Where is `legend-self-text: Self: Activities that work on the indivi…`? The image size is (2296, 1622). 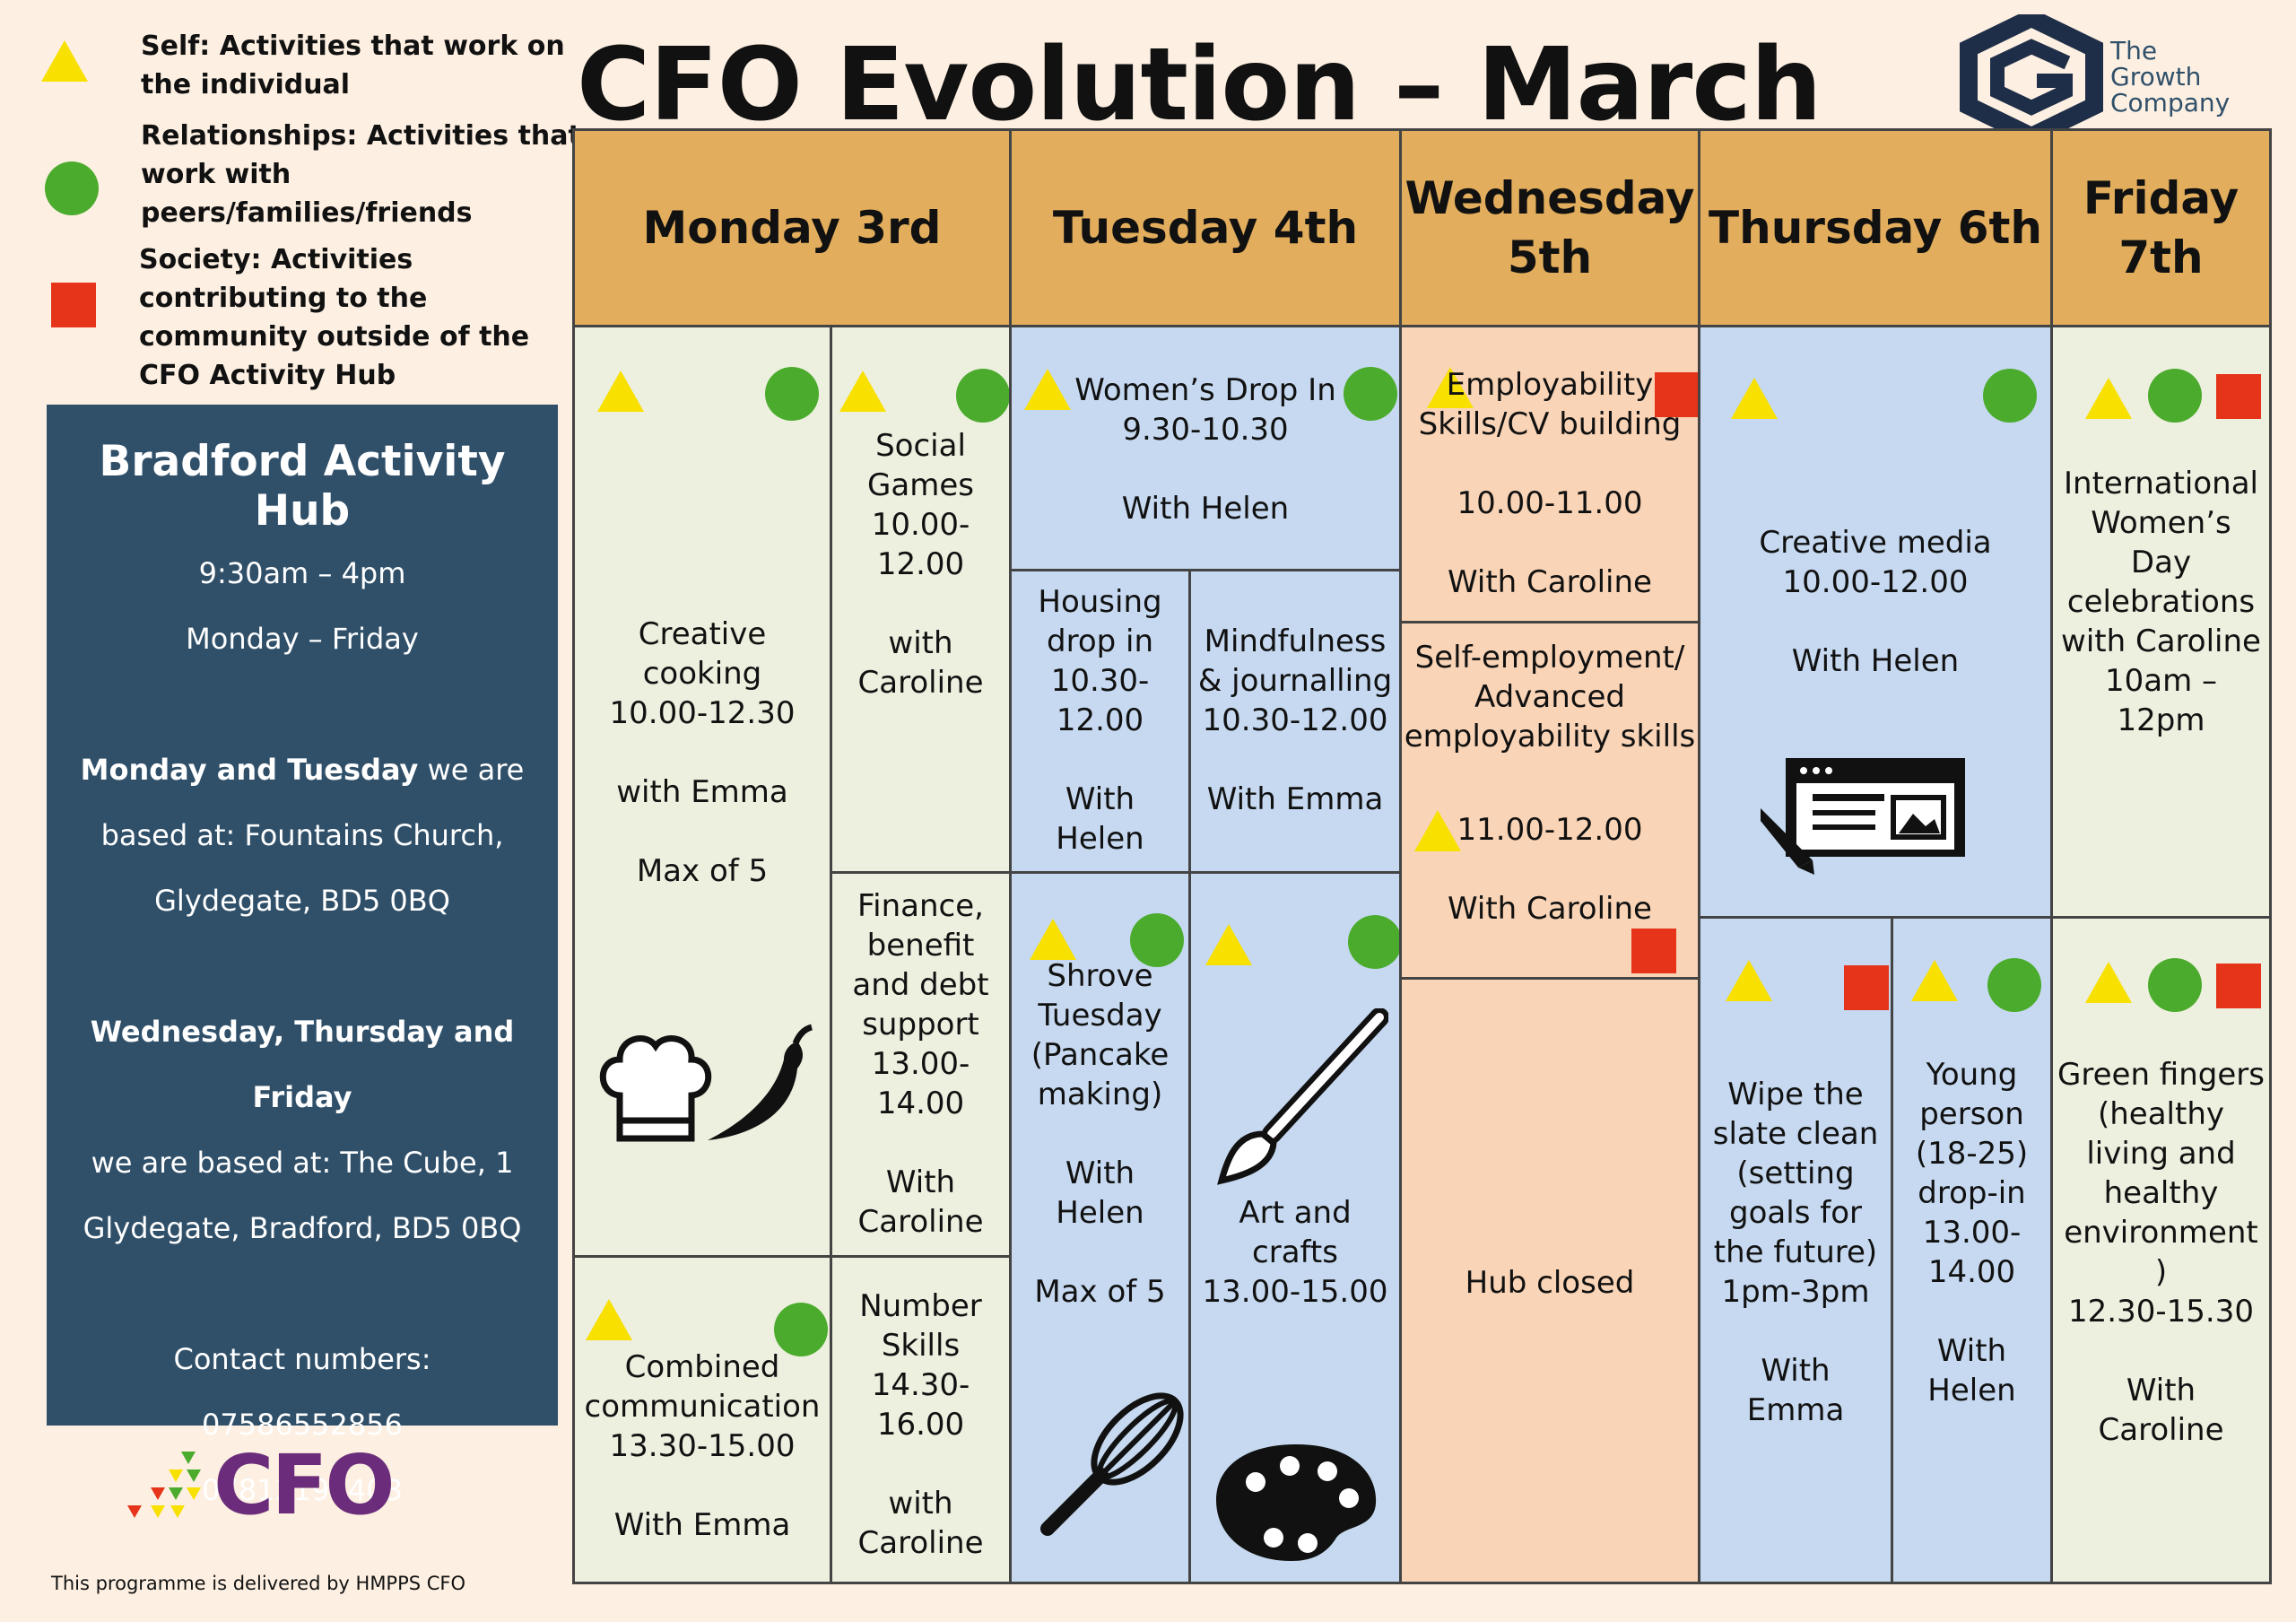
legend-self-text: Self: Activities that work on the indivi… is located at coordinates (353, 65).